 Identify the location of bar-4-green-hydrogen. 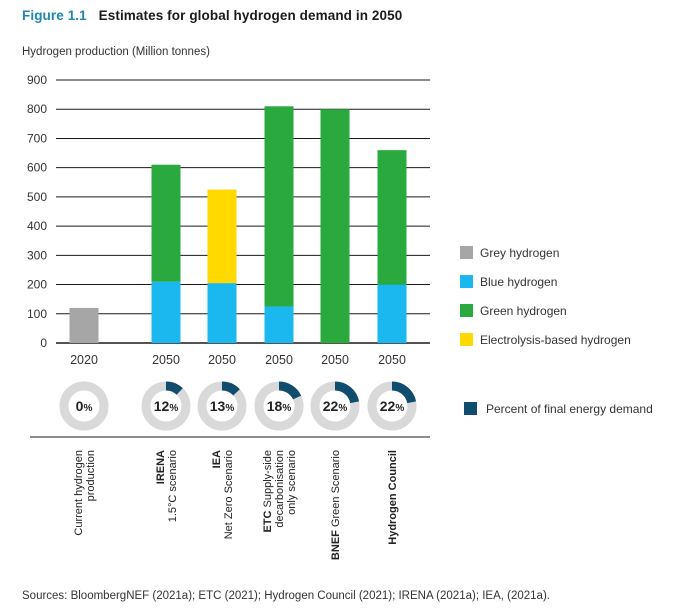
(279, 206).